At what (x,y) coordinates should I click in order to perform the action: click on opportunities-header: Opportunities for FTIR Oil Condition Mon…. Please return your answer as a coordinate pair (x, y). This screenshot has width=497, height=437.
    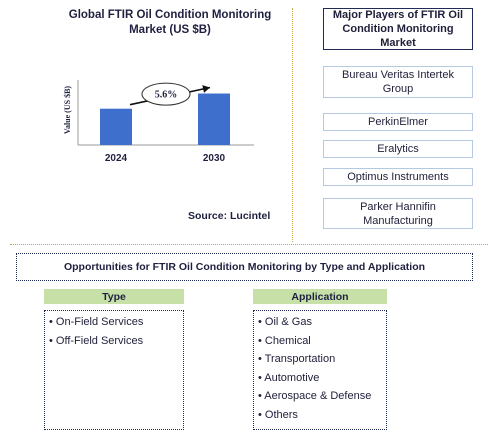
    Looking at the image, I should click on (244, 267).